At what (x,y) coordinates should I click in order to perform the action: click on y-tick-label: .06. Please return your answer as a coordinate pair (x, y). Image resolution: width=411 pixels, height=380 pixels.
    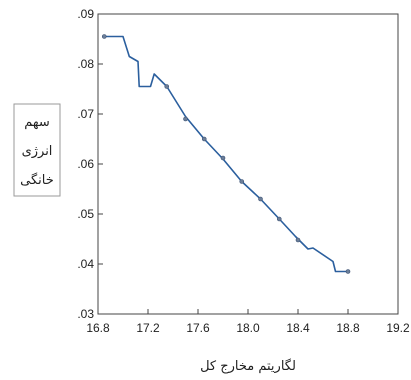
    Looking at the image, I should click on (85, 164).